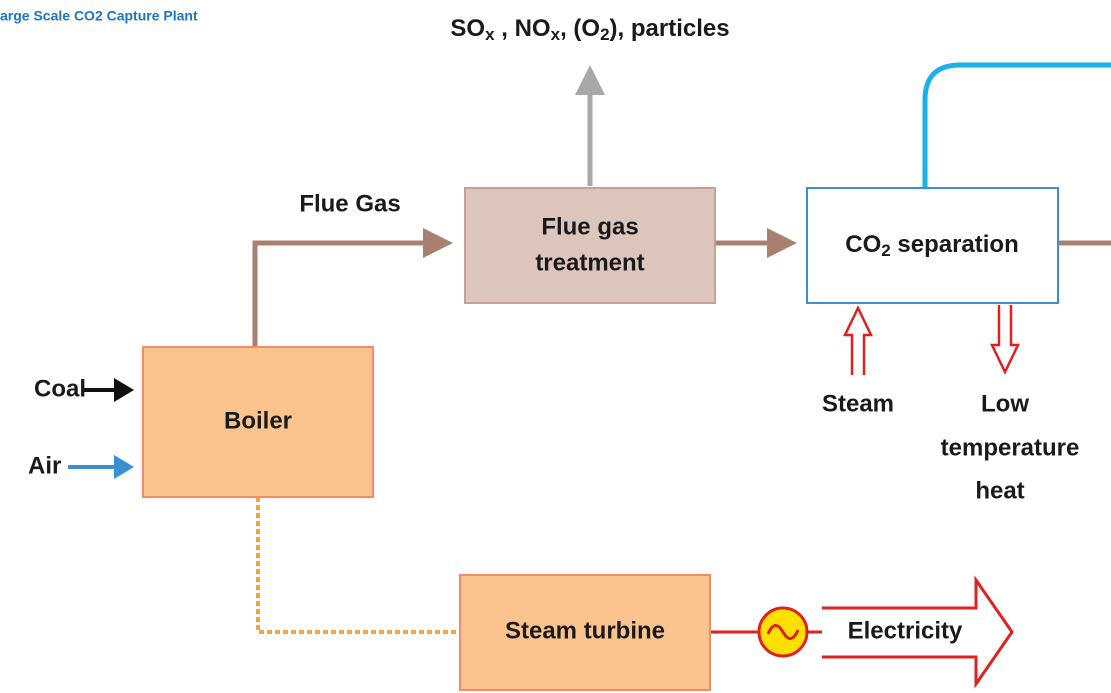 The width and height of the screenshot is (1111, 693). I want to click on flue-gas-label: Flue Gas, so click(349, 203).